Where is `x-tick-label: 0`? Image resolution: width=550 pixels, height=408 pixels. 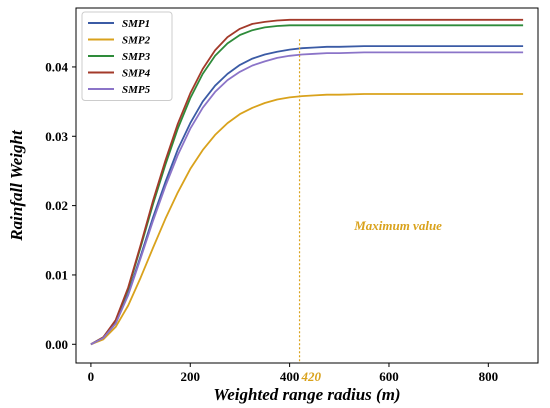
x-tick-label: 0 is located at coordinates (91, 376).